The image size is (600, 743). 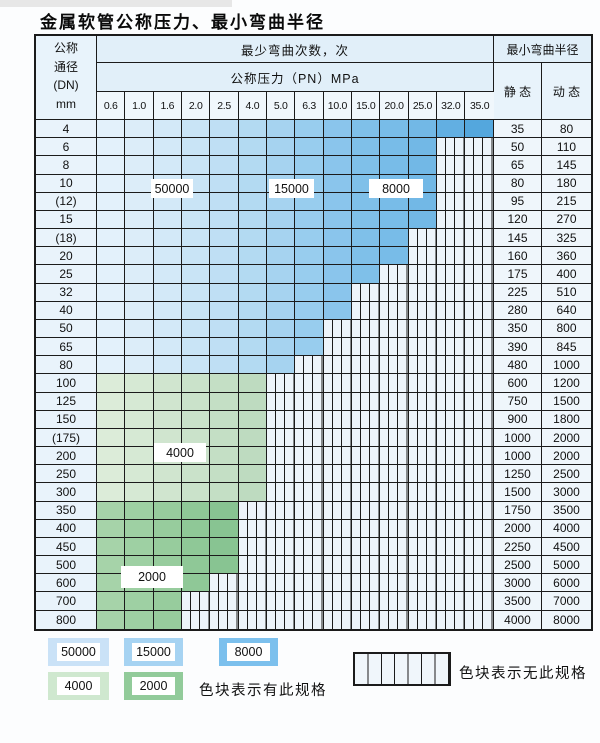 What do you see at coordinates (523, 674) in the screenshot?
I see `legend-no-spec-note: 色块表示无此规格` at bounding box center [523, 674].